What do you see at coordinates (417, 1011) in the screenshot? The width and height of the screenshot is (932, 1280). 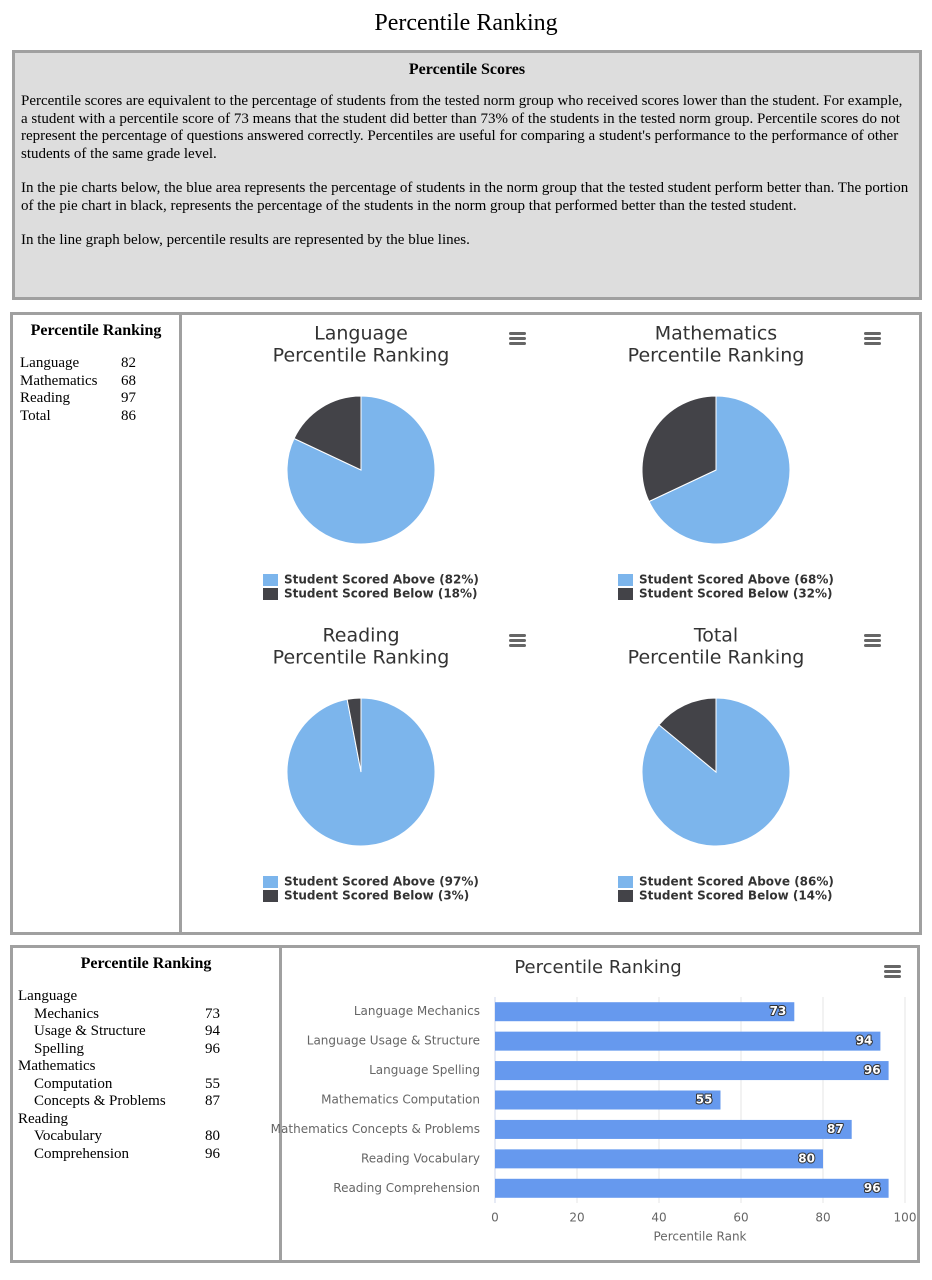 I see `y-tick-label: Language Mechanics` at bounding box center [417, 1011].